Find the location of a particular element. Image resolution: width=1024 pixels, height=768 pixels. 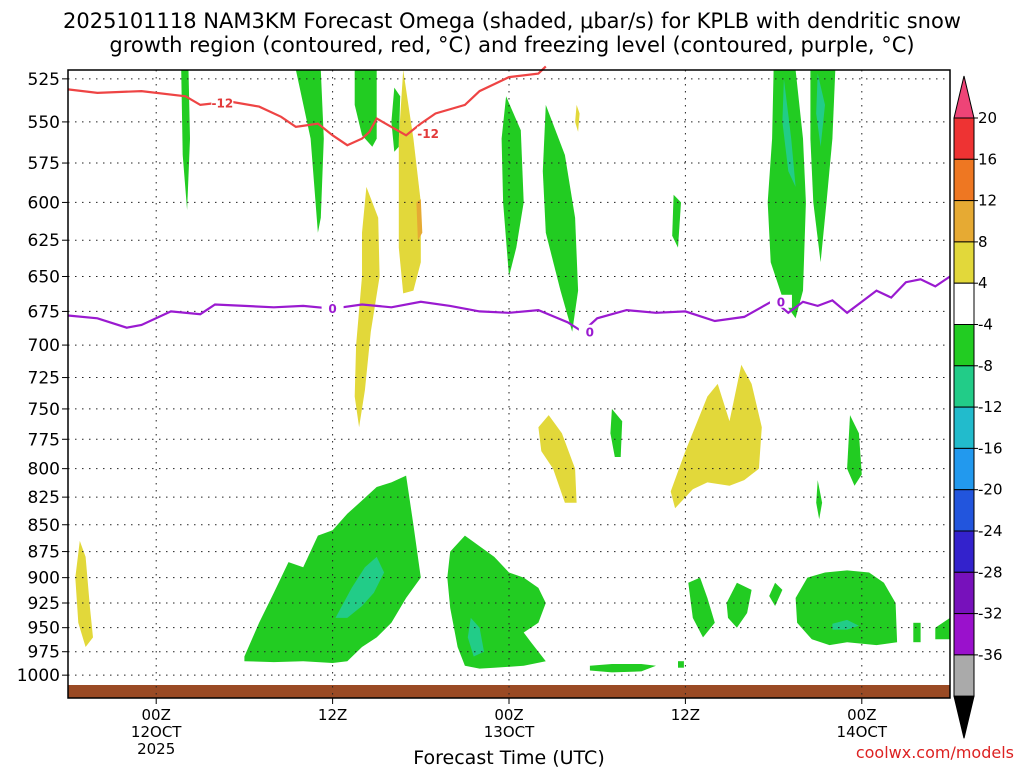

x-tick-label-6-1: 12OCT is located at coordinates (156, 732).